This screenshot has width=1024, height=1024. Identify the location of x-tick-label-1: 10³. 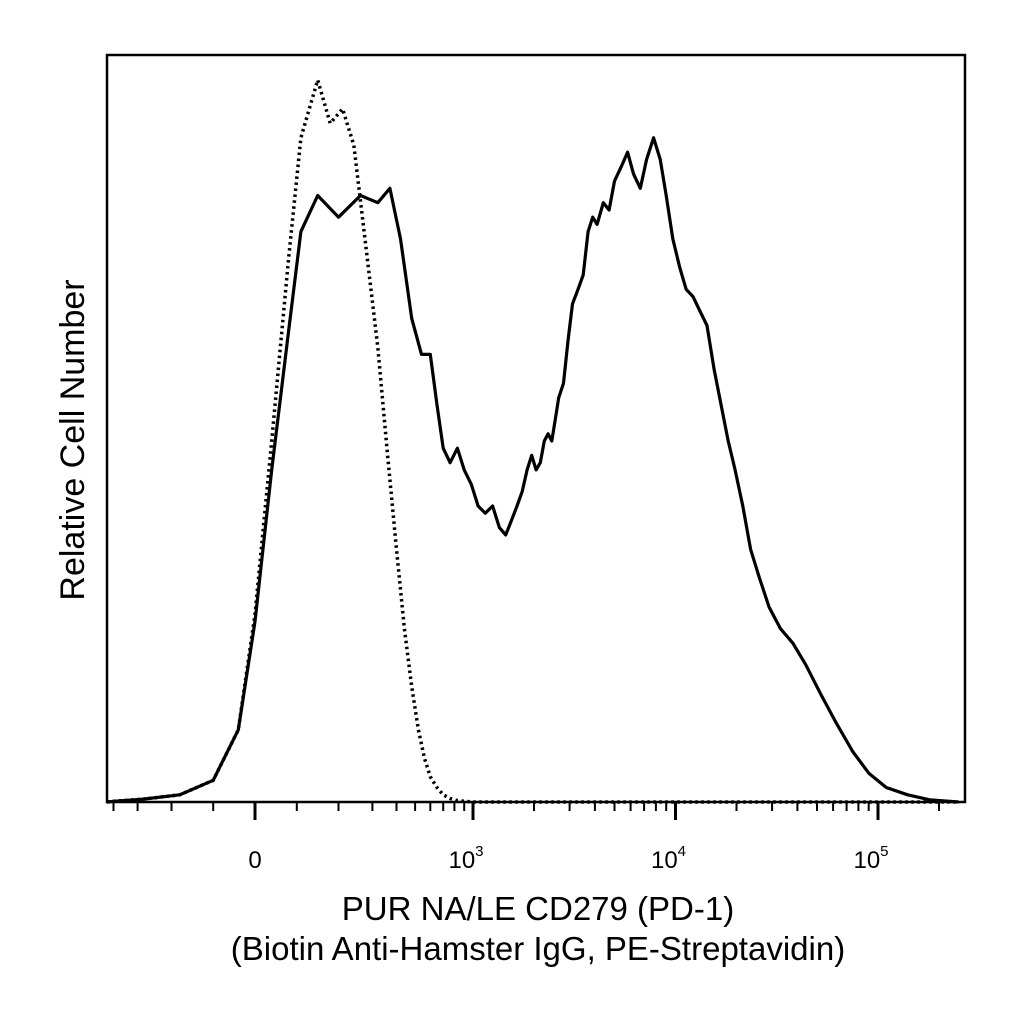
(465, 858).